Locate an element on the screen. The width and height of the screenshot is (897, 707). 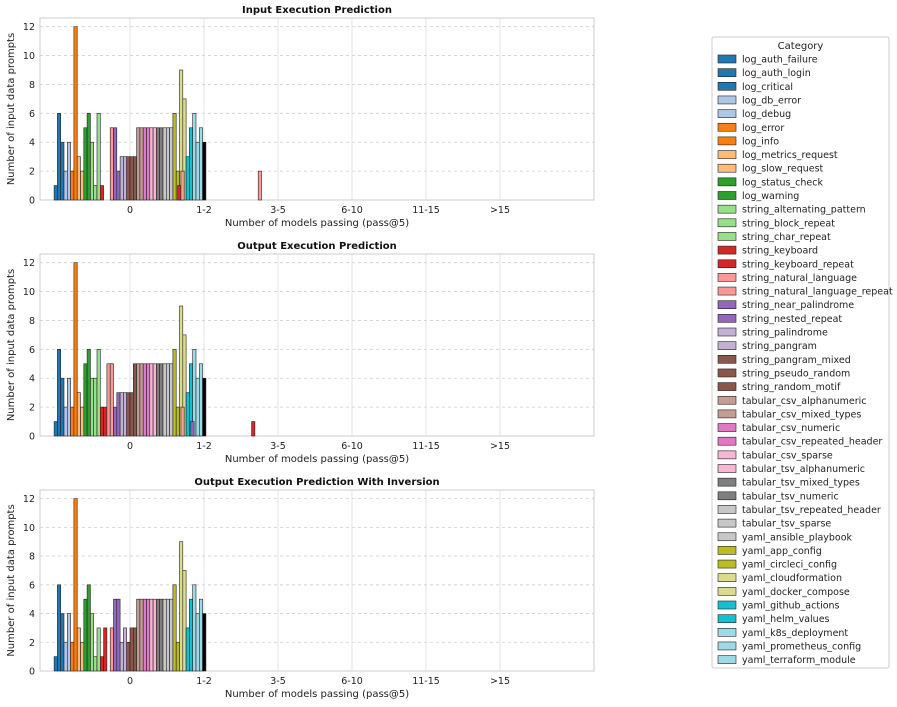
y-tick-label: 2 is located at coordinates (32, 408).